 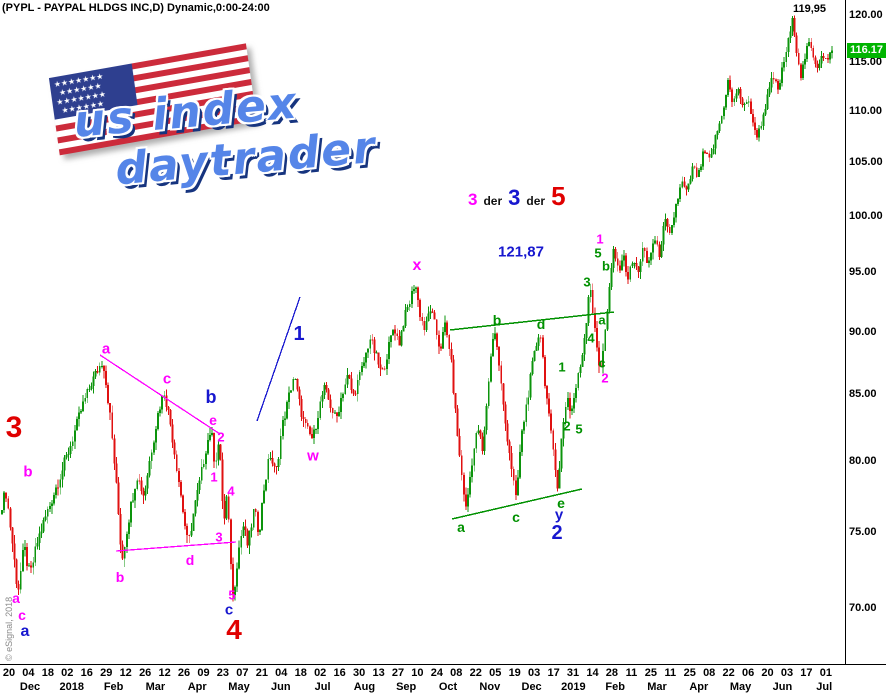 What do you see at coordinates (106, 673) in the screenshot?
I see `day-tick: 29` at bounding box center [106, 673].